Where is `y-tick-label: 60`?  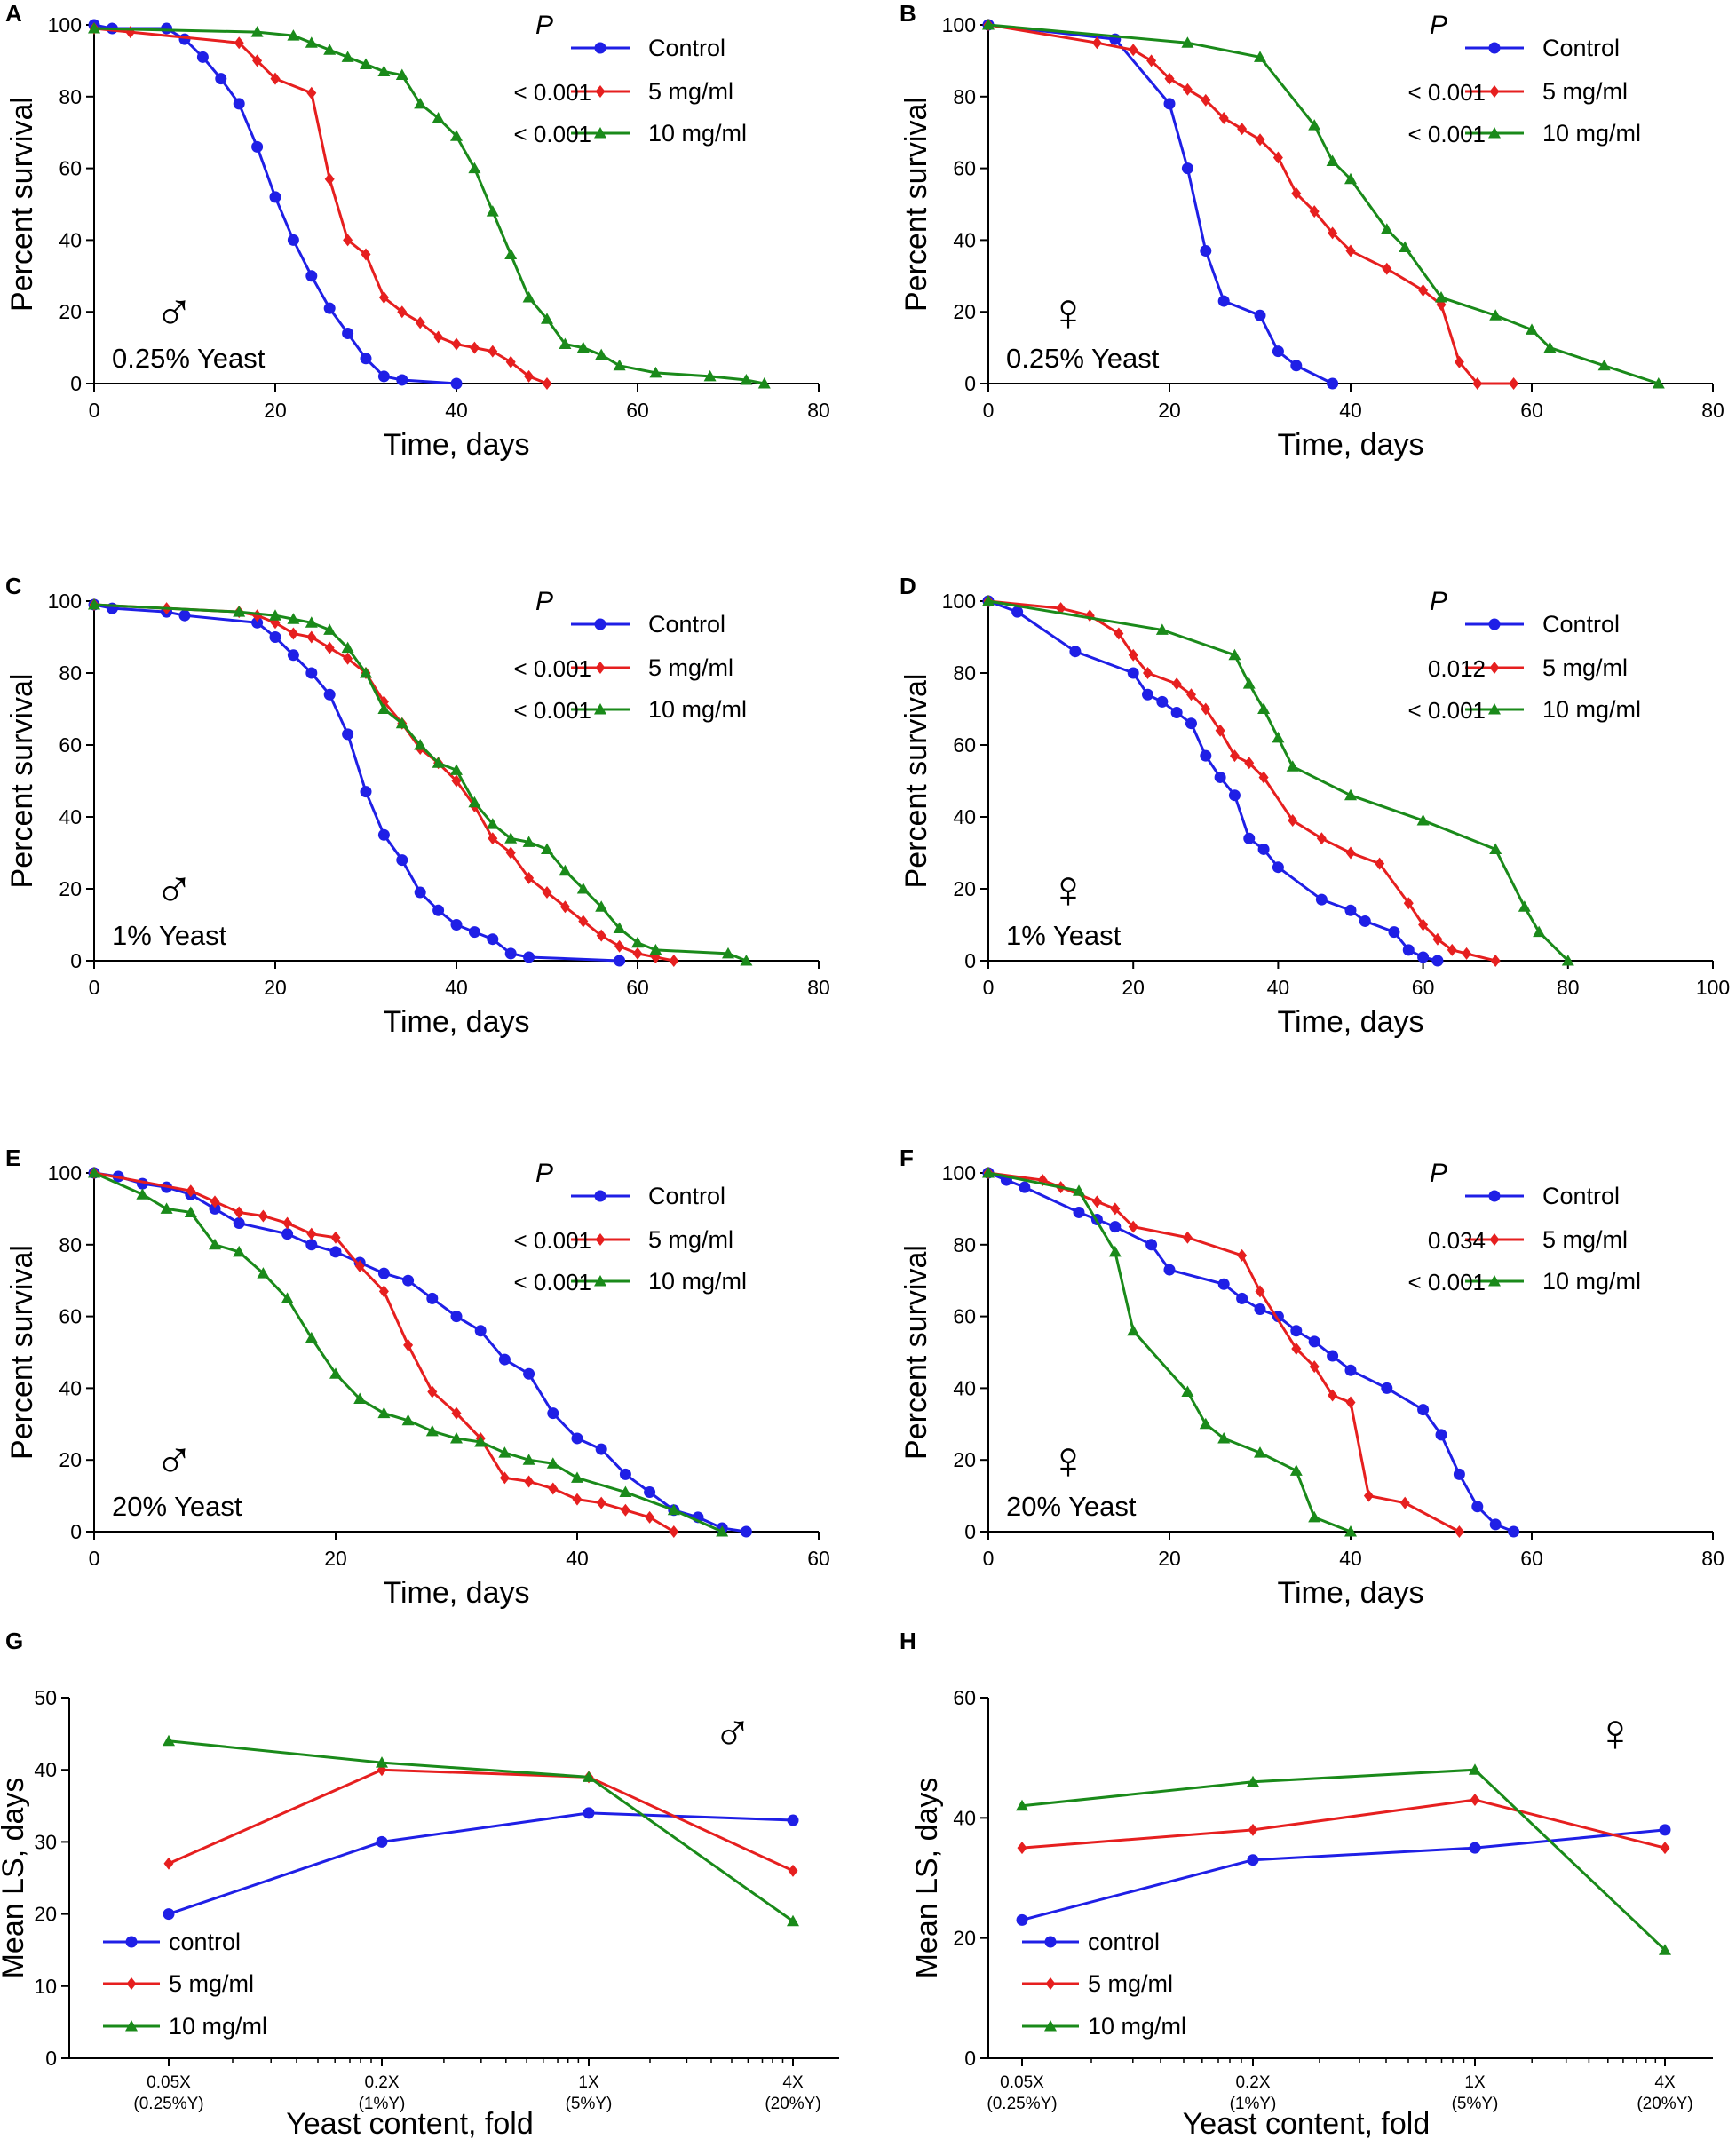 y-tick-label: 60 is located at coordinates (964, 168).